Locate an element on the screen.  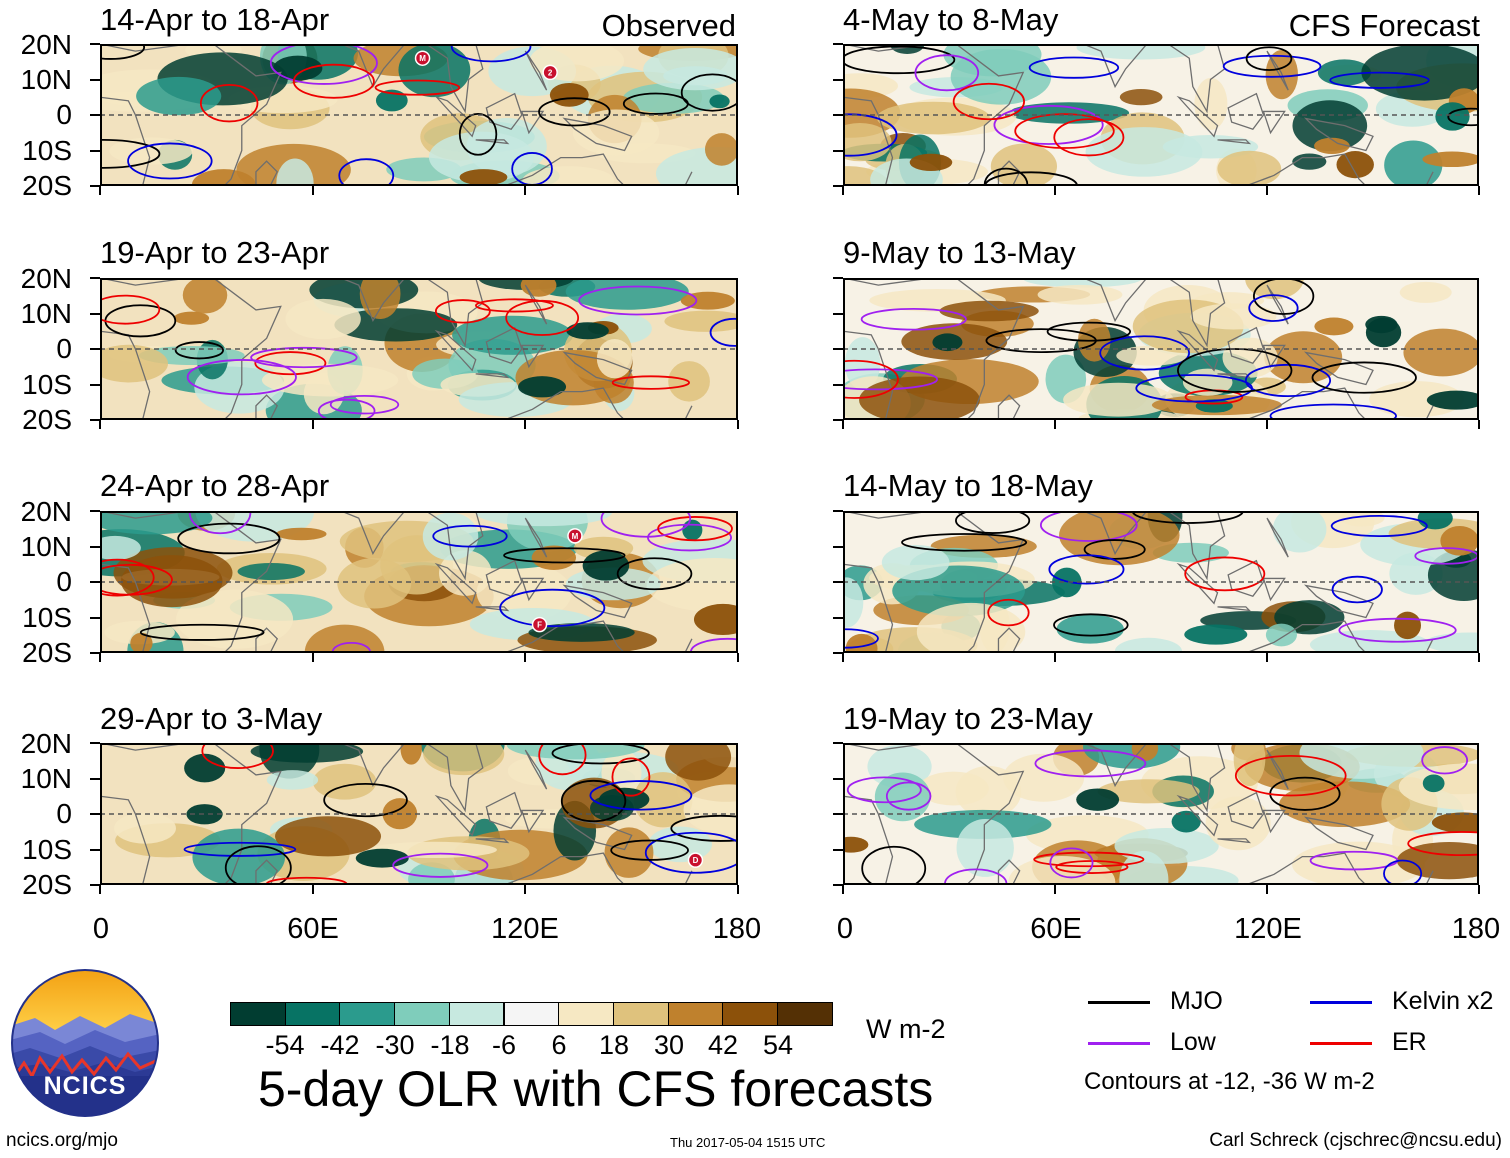
panel-title: 19-May to 23-May is located at coordinates (968, 718).